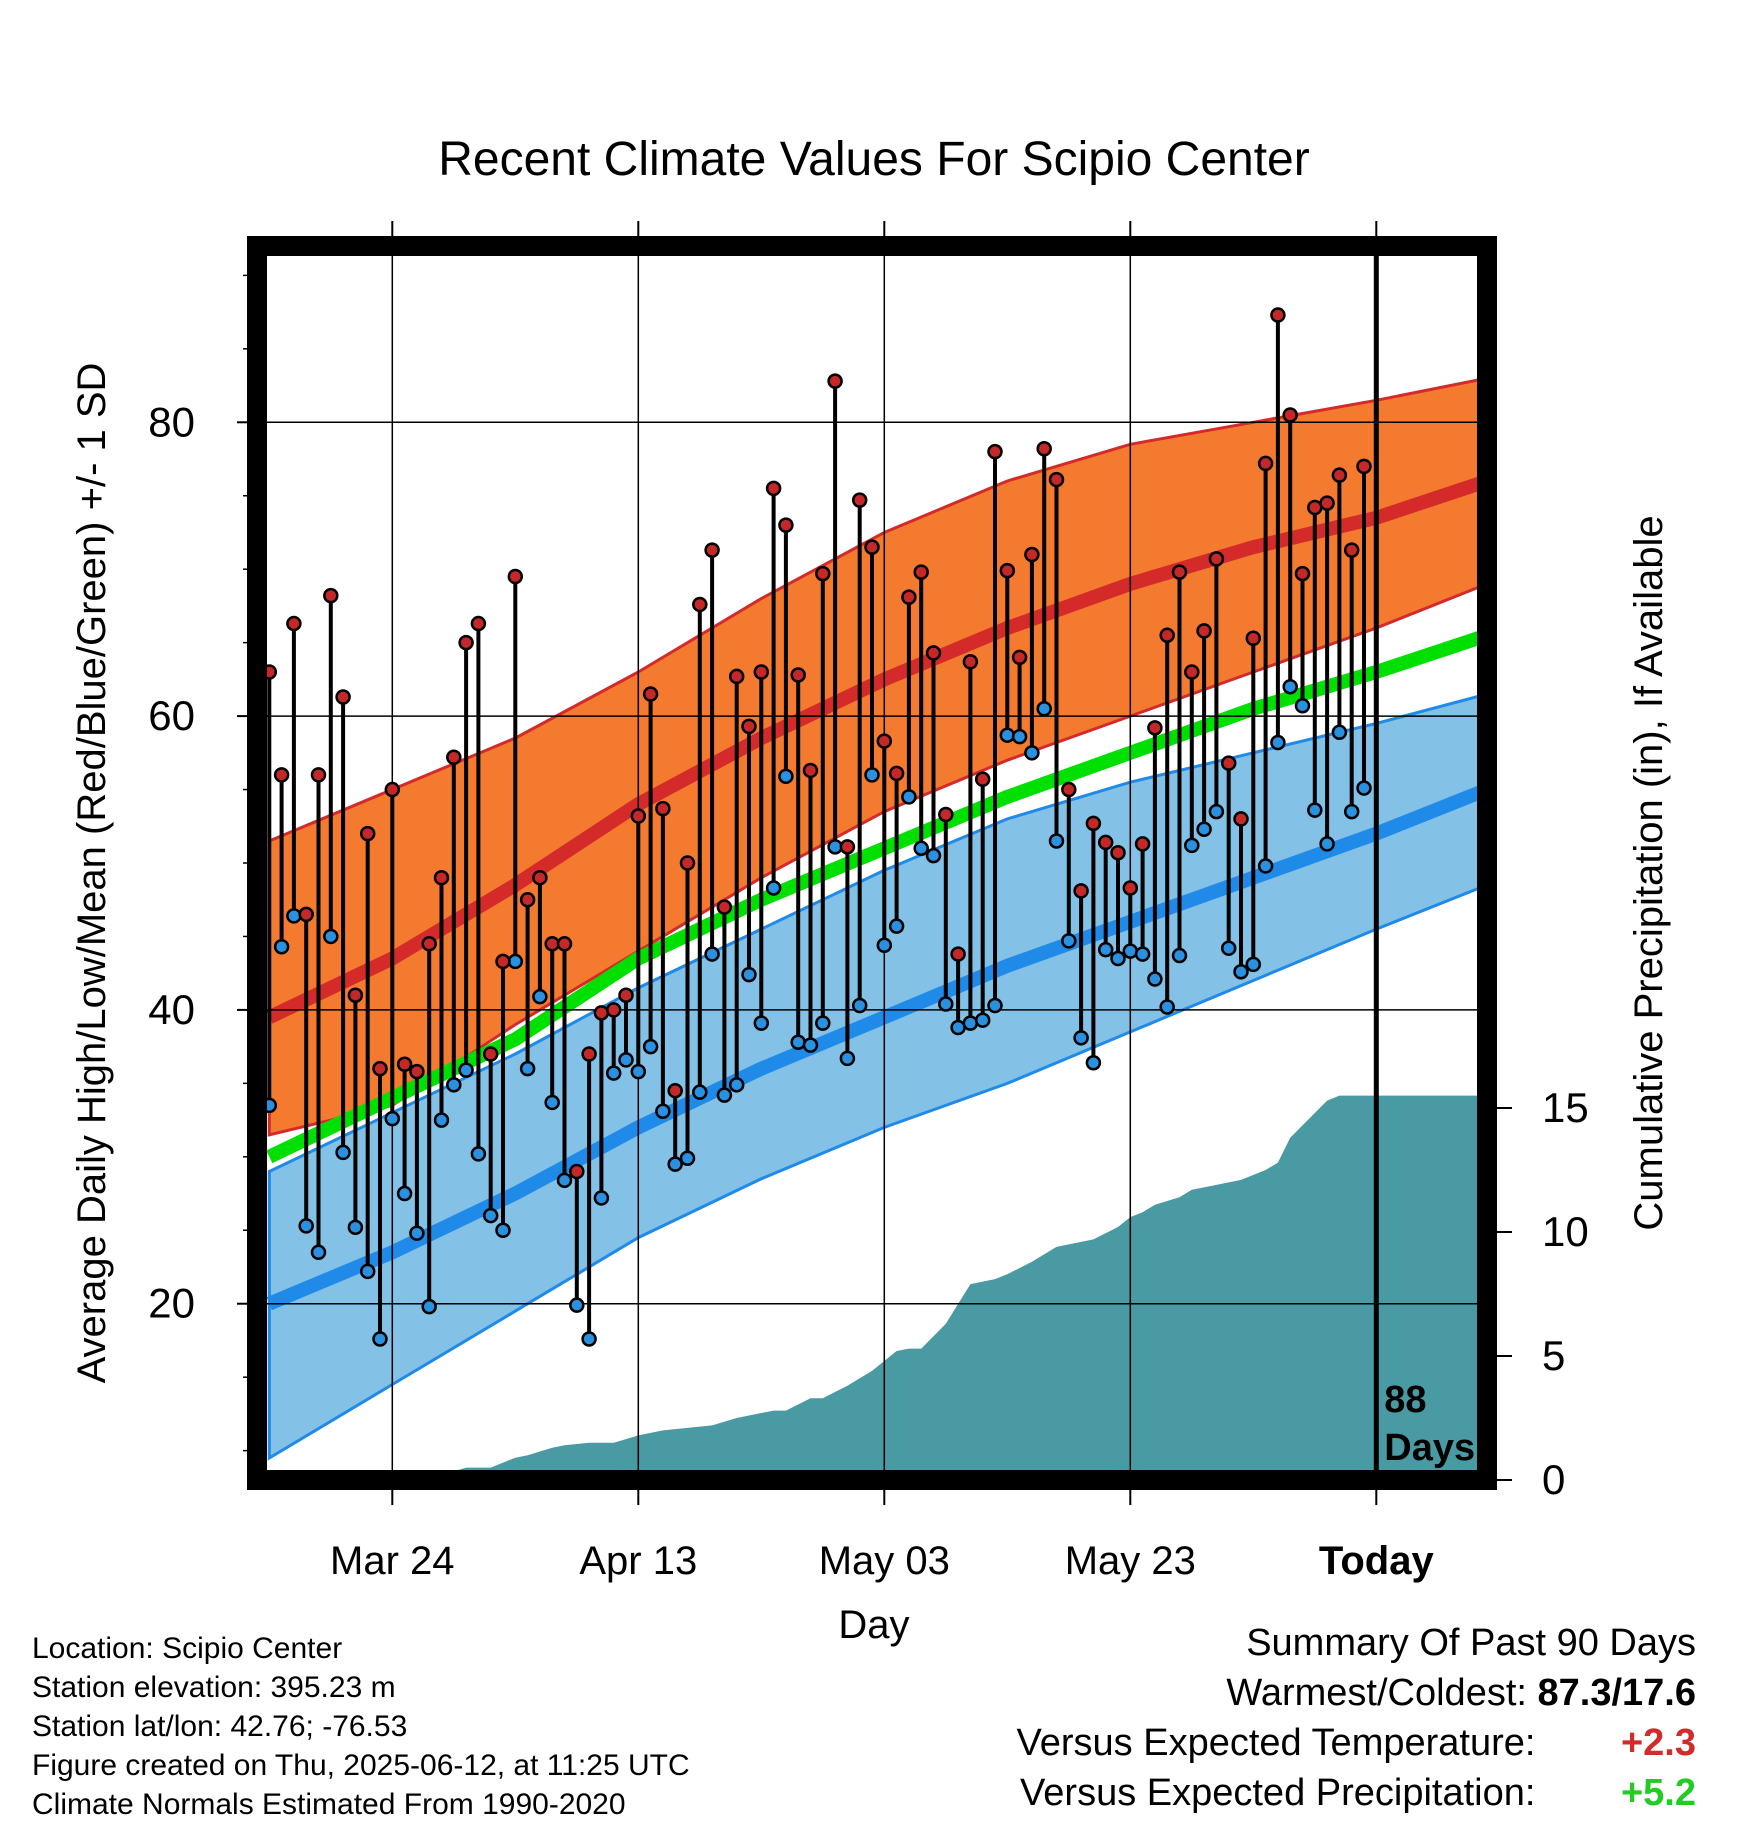 The height and width of the screenshot is (1828, 1748). Describe the element at coordinates (214, 1687) in the screenshot. I see `elevation-text: Station elevation: 395.23 m` at that location.